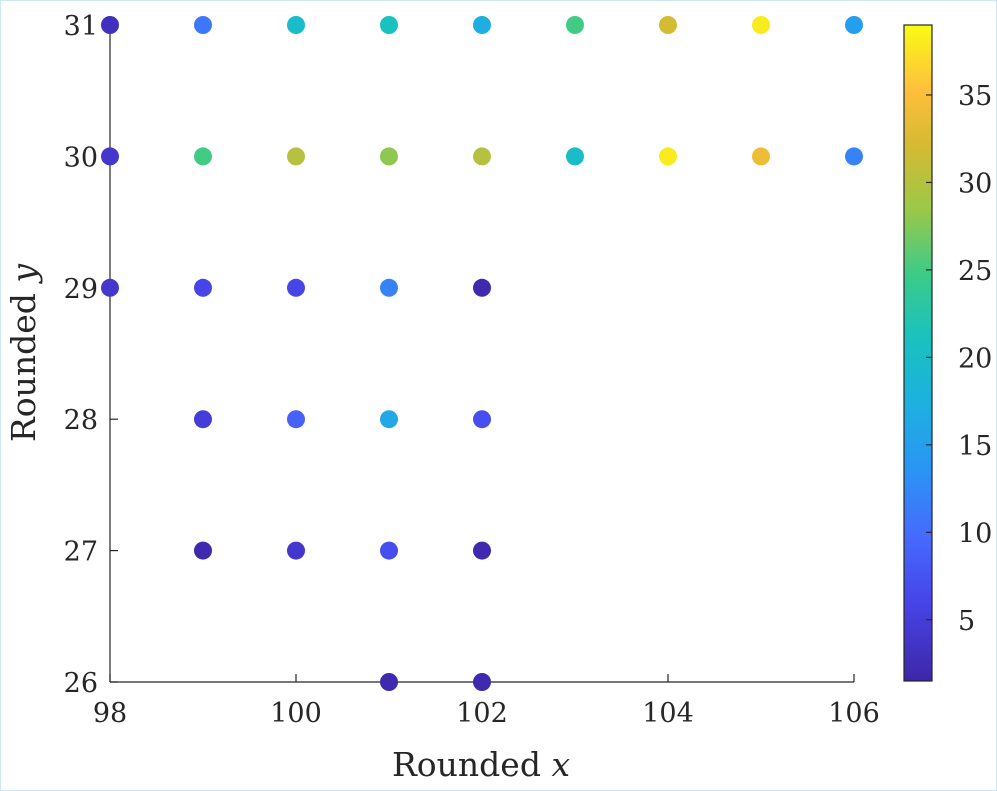 The width and height of the screenshot is (997, 791). I want to click on colorbar-gradient, so click(918, 353).